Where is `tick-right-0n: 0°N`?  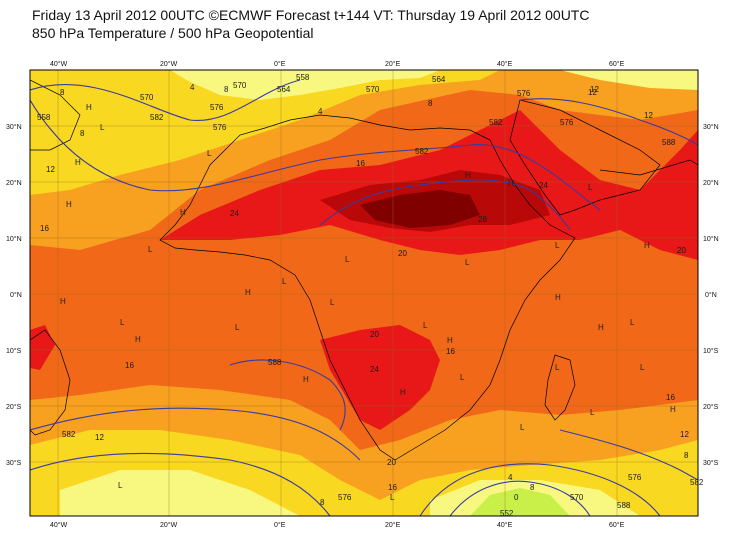 tick-right-0n: 0°N is located at coordinates (711, 295).